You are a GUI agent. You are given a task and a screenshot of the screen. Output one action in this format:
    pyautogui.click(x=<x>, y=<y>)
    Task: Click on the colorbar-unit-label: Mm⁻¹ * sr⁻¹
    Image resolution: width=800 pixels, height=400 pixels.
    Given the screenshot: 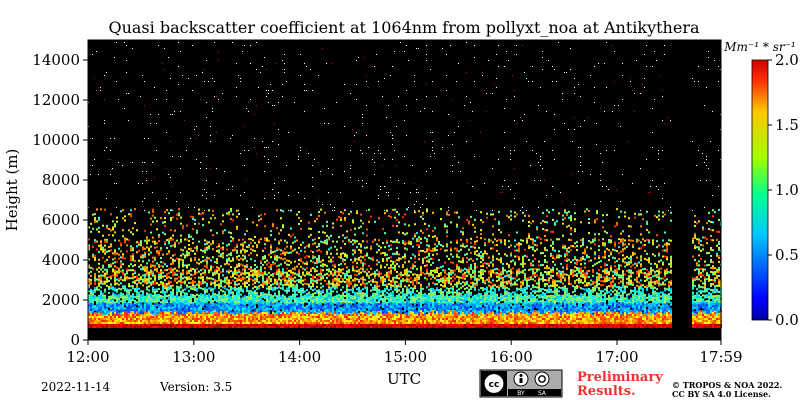 What is the action you would take?
    pyautogui.click(x=759, y=47)
    